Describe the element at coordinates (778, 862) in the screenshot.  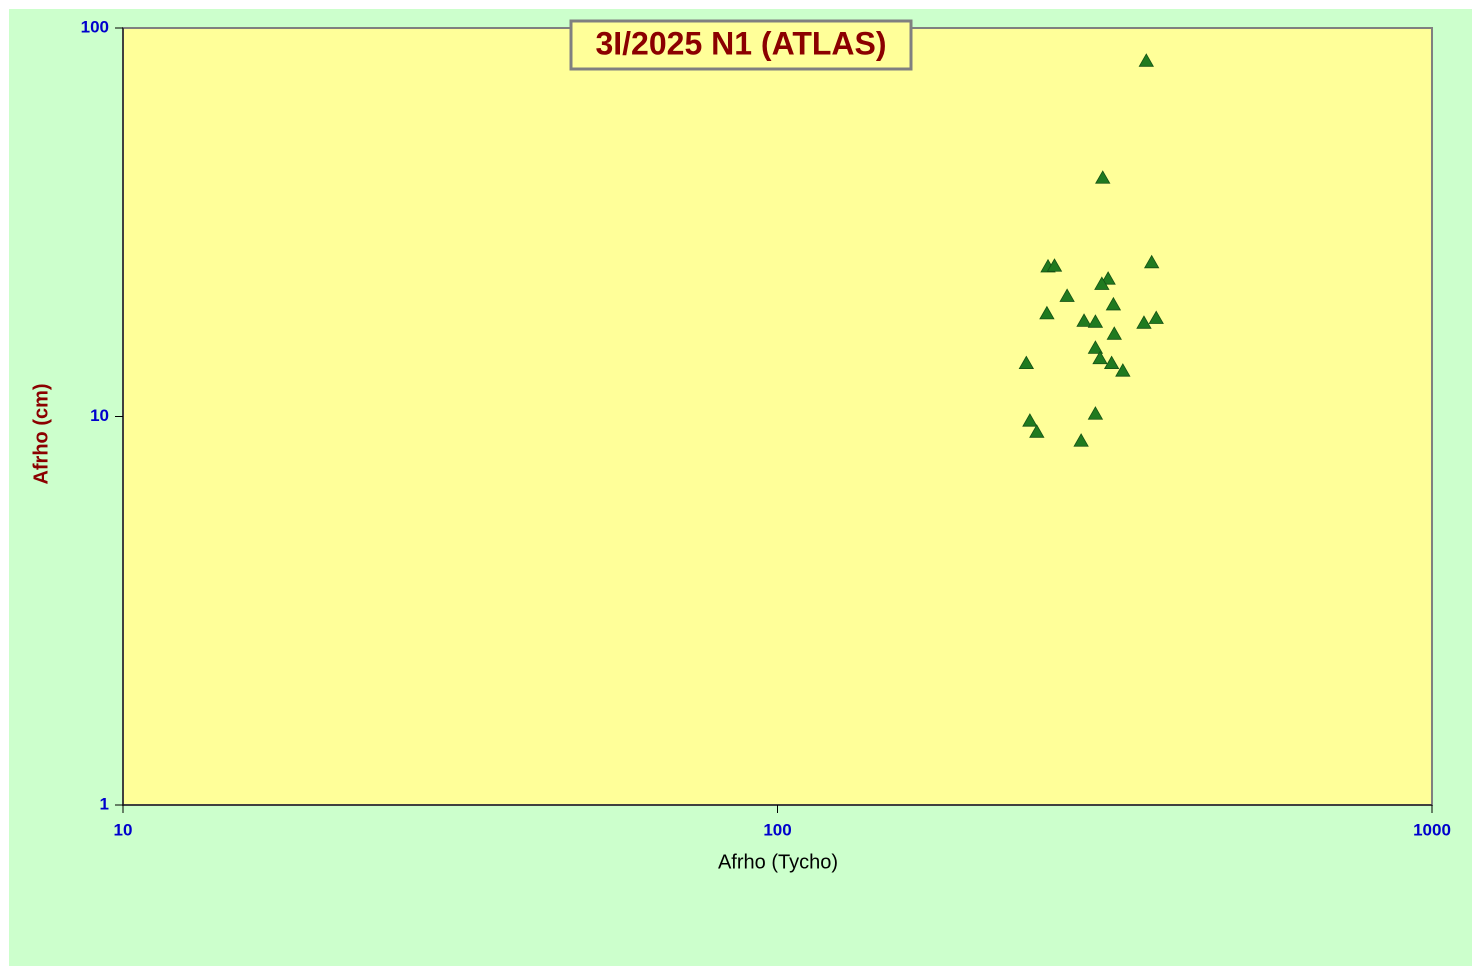
I see `x-axis-label: Afrho (Tycho)` at that location.